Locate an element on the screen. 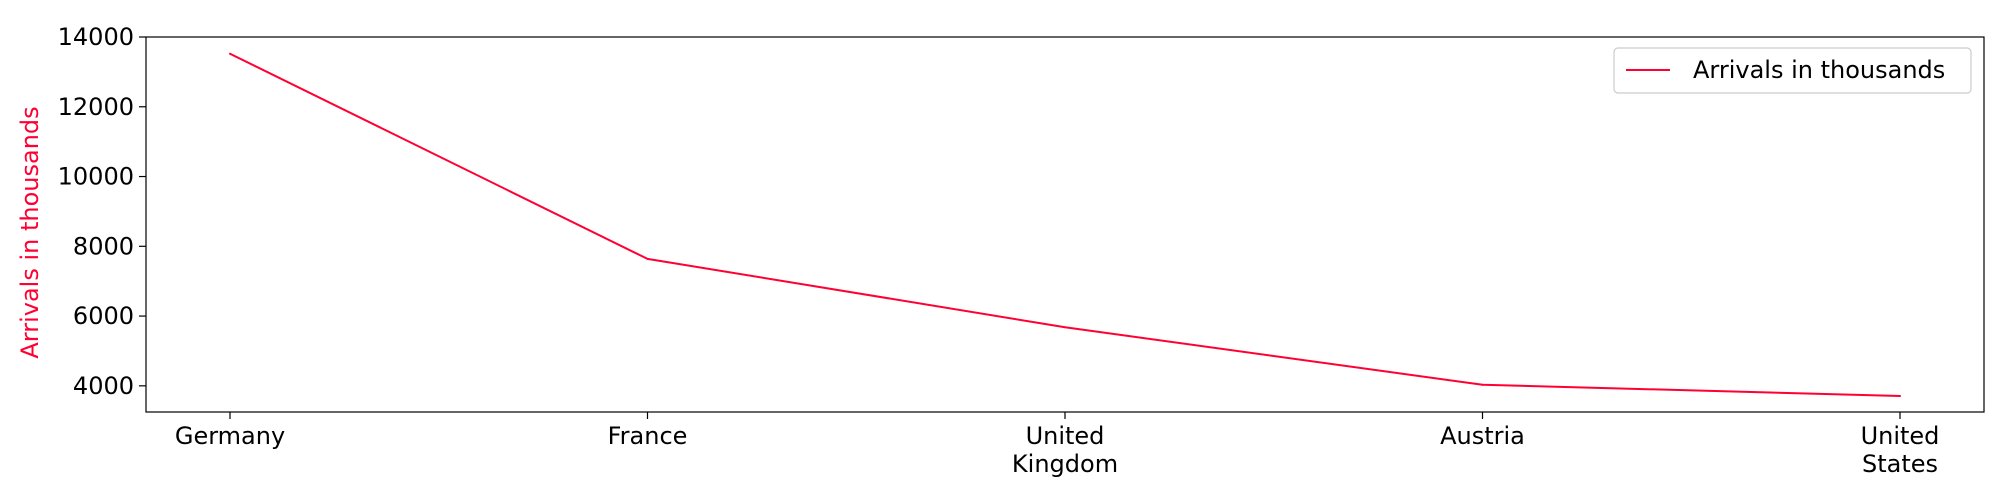 This screenshot has height=500, width=2000. x-tick-label: Austria is located at coordinates (1482, 436).